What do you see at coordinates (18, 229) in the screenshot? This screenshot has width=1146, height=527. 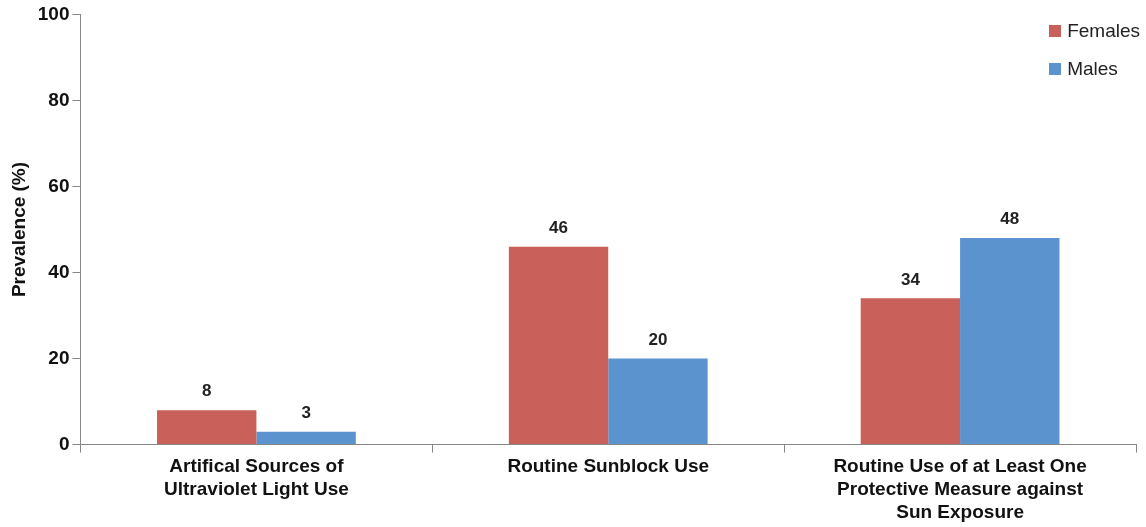 I see `y-axis-title: Prevalence (%)` at bounding box center [18, 229].